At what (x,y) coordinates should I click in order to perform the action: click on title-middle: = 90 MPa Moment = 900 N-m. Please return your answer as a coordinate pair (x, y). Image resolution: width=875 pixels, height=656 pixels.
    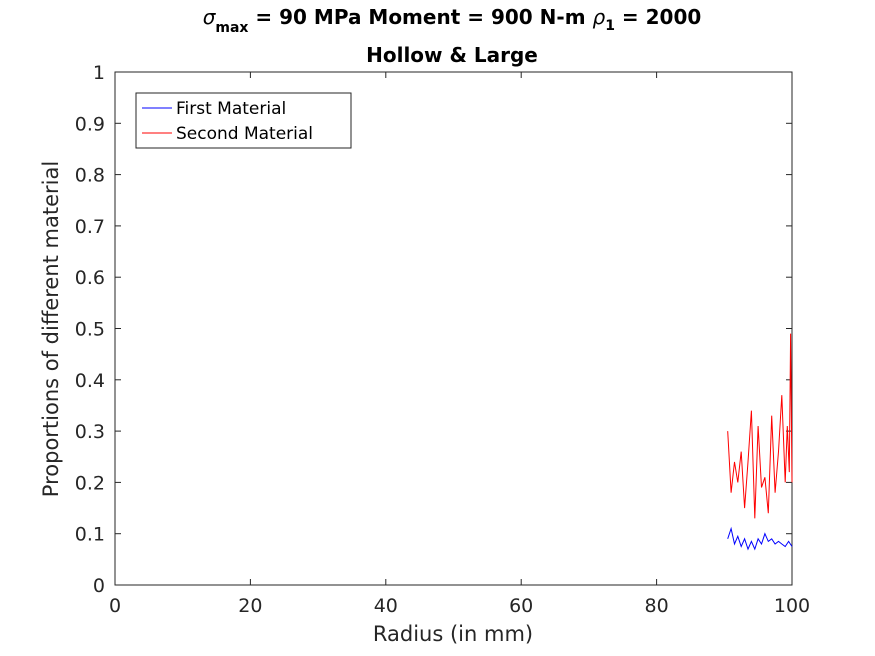
    Looking at the image, I should click on (420, 17).